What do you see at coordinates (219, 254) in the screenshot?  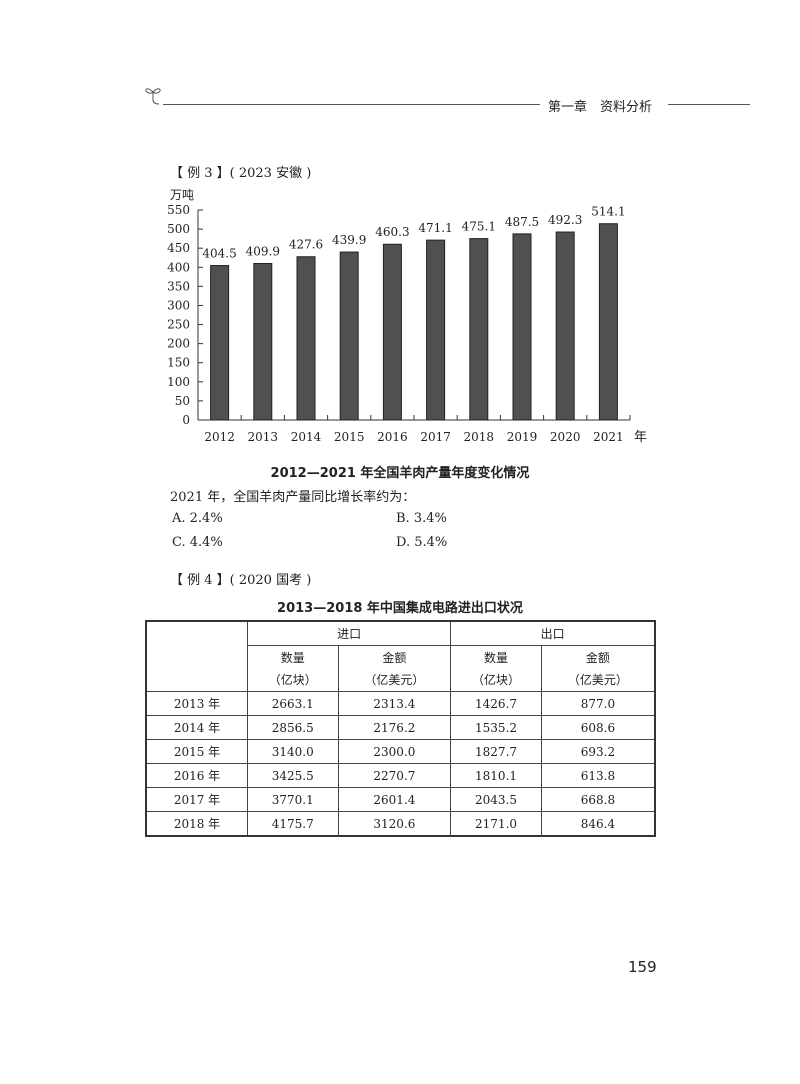 I see `data-label: 404.5` at bounding box center [219, 254].